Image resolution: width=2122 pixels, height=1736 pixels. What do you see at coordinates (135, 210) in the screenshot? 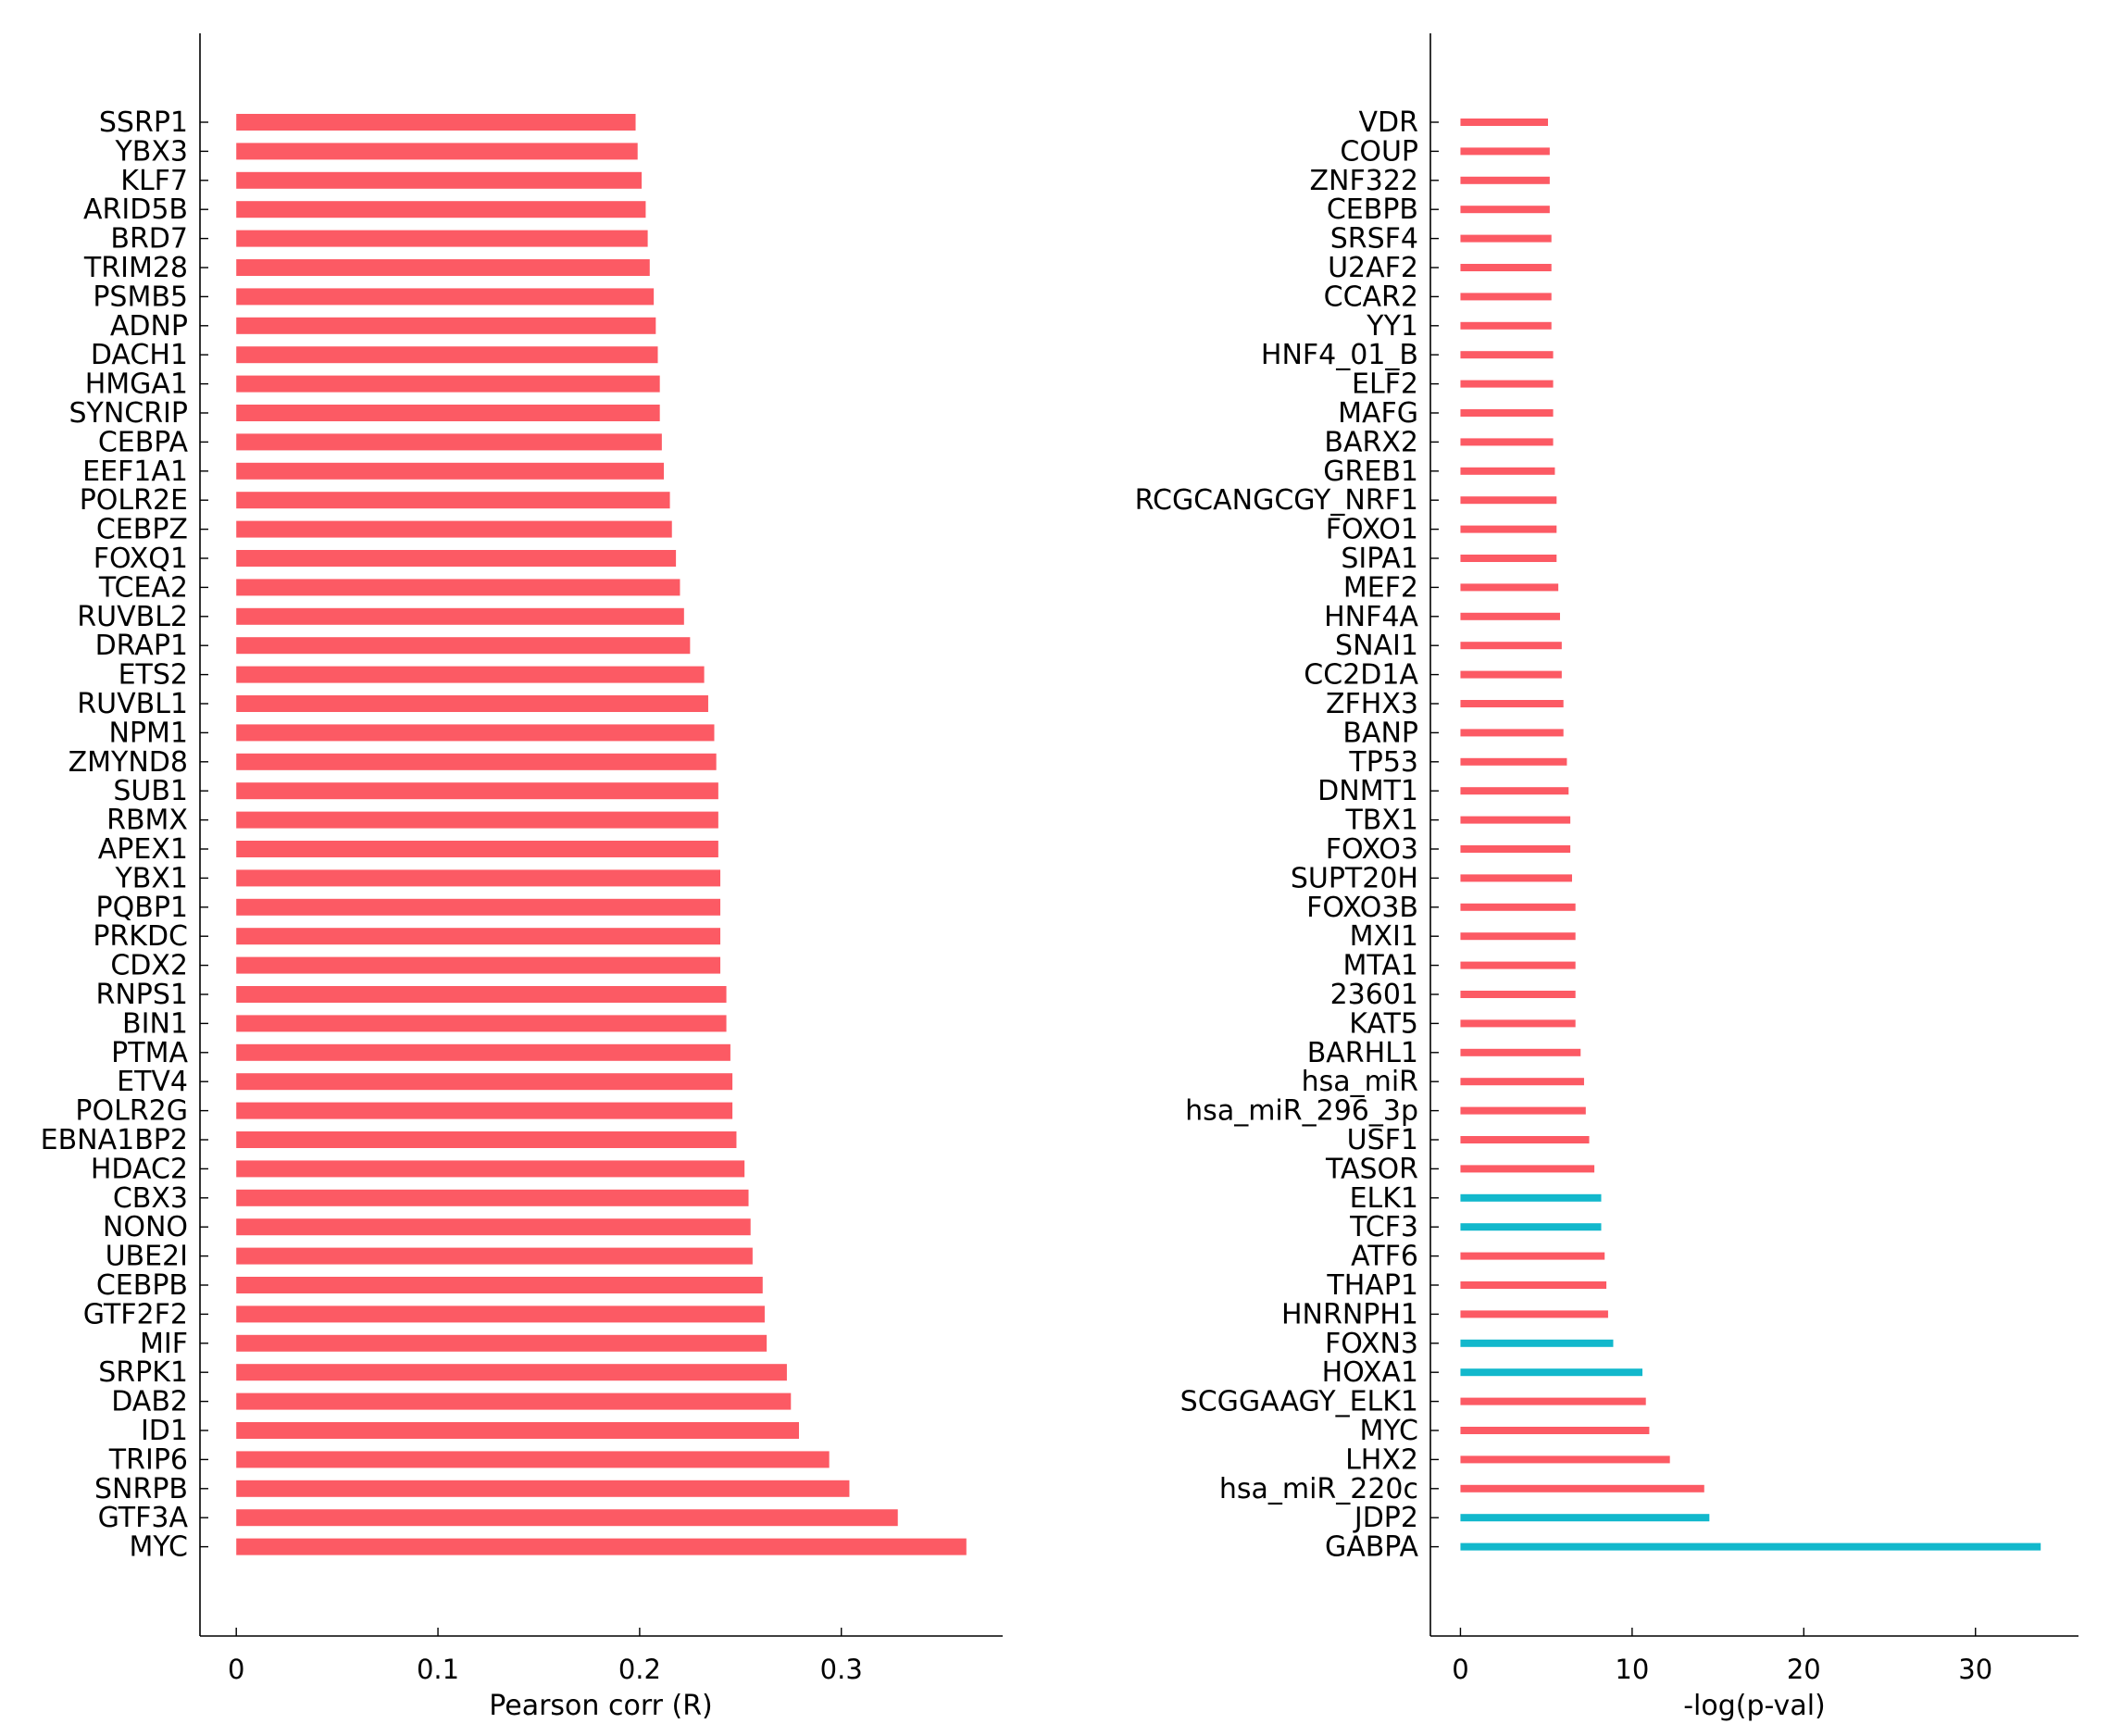
I see `correlation-y-tick-label: ARID5B` at bounding box center [135, 210].